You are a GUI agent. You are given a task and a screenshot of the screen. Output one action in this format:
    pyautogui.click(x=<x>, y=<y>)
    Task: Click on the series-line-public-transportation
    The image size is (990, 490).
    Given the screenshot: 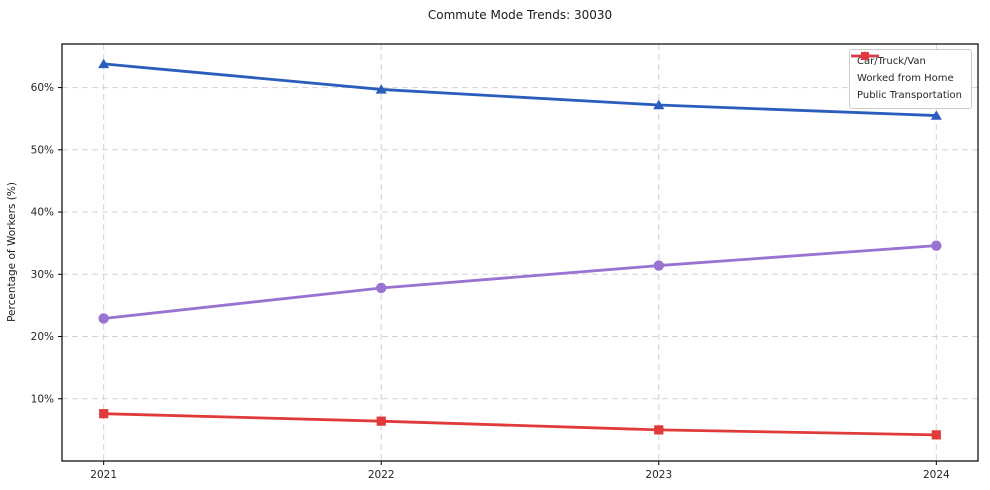 What is the action you would take?
    pyautogui.click(x=520, y=424)
    